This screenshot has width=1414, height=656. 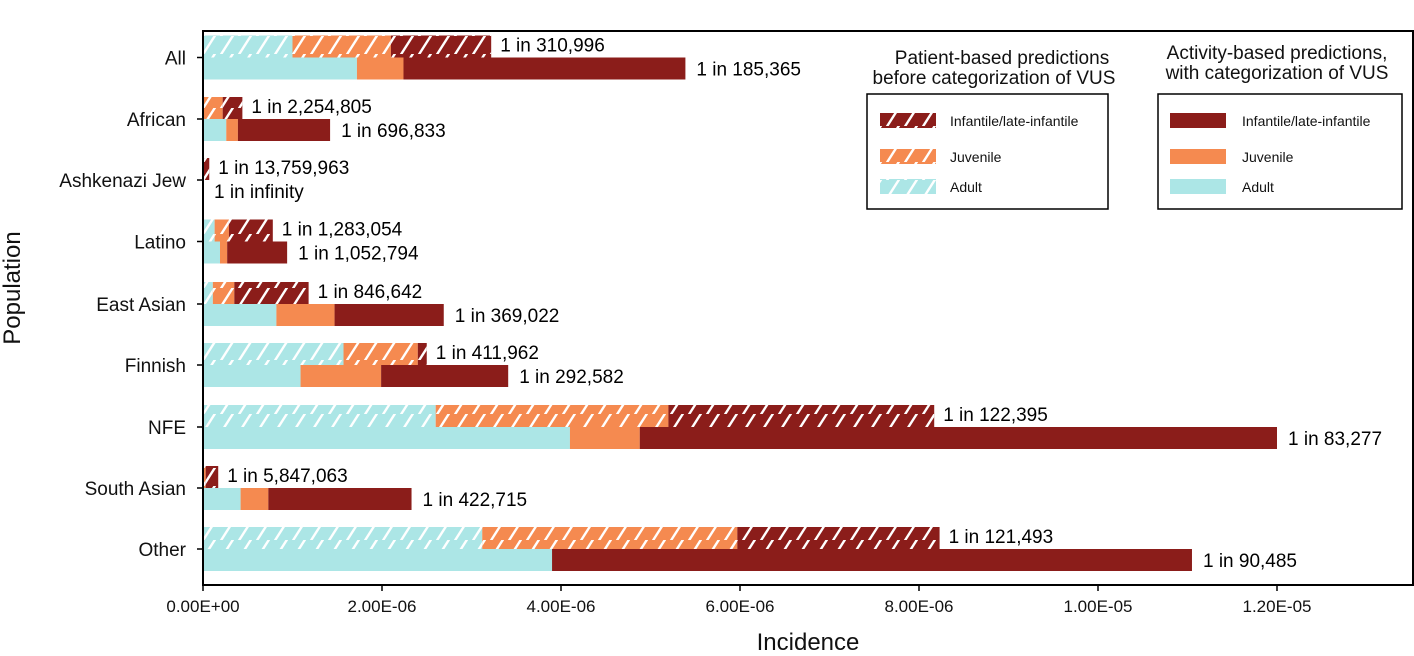 I want to click on bar-activity-nfe-juvenile, so click(x=604, y=438).